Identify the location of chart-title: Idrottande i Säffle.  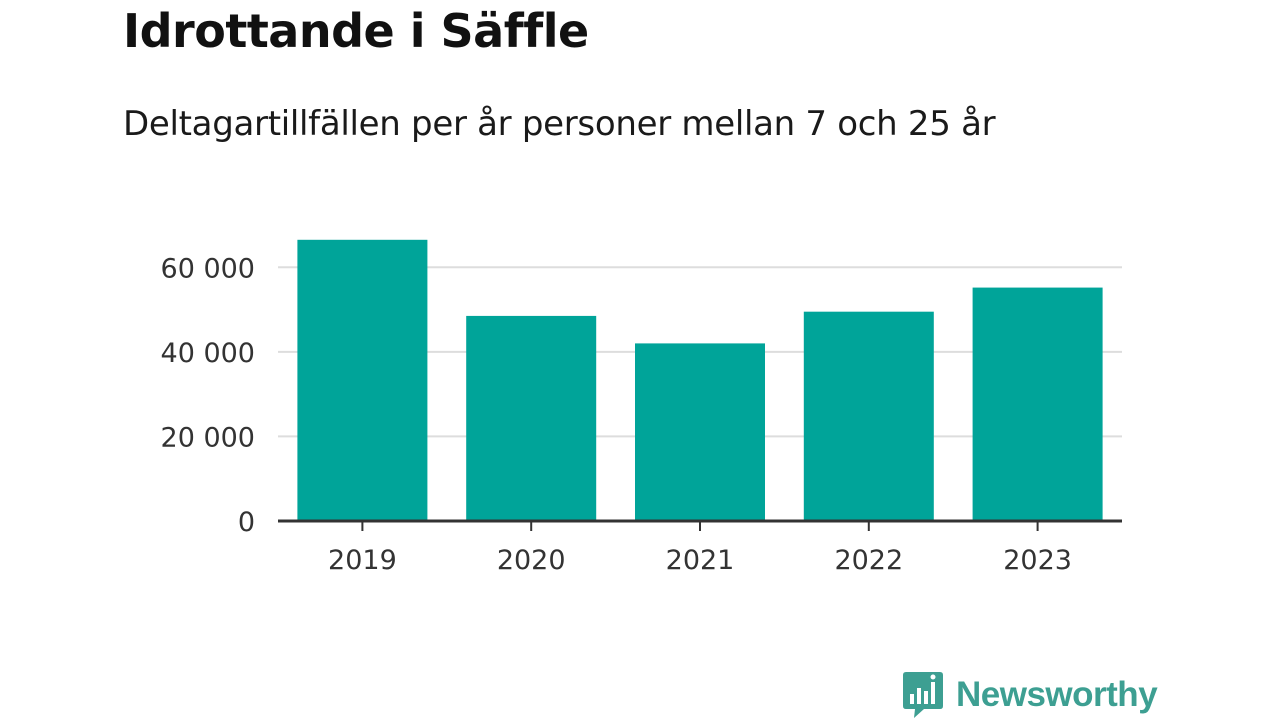
(356, 31).